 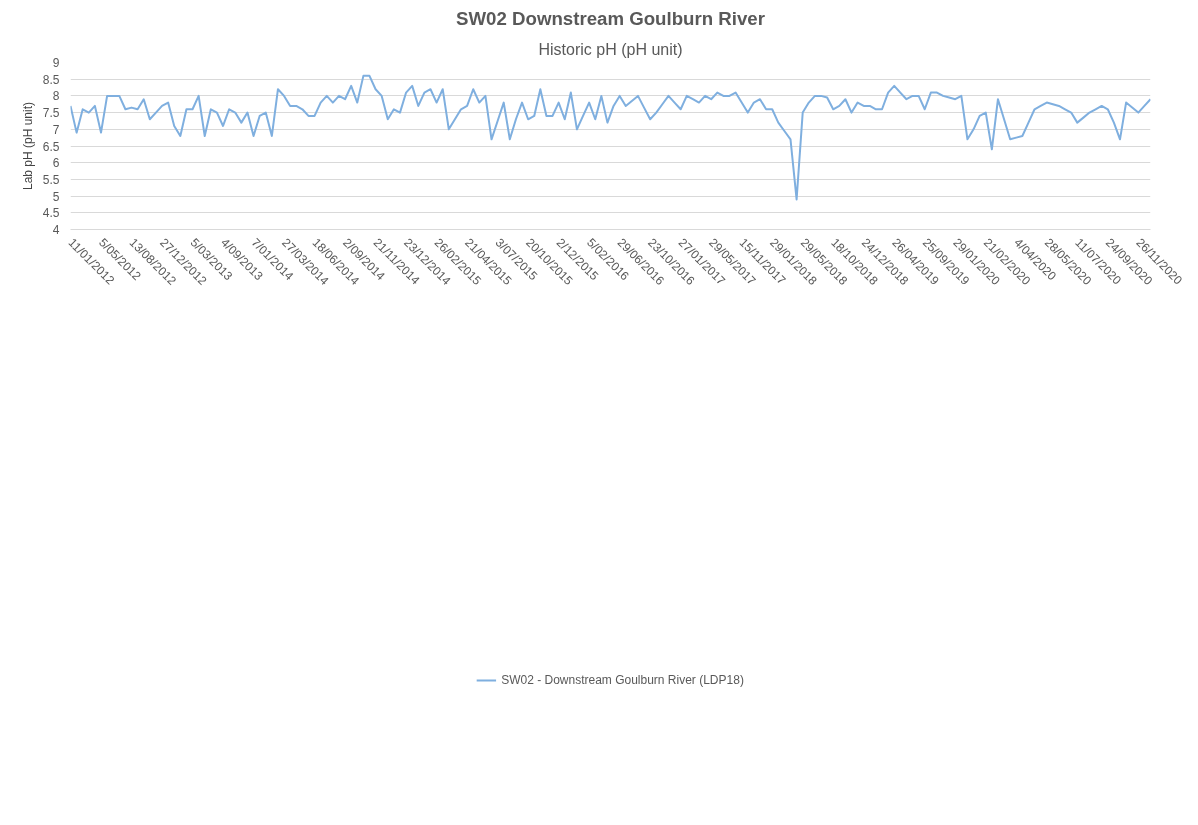 What do you see at coordinates (51, 179) in the screenshot?
I see `y-tick-label: 5.5` at bounding box center [51, 179].